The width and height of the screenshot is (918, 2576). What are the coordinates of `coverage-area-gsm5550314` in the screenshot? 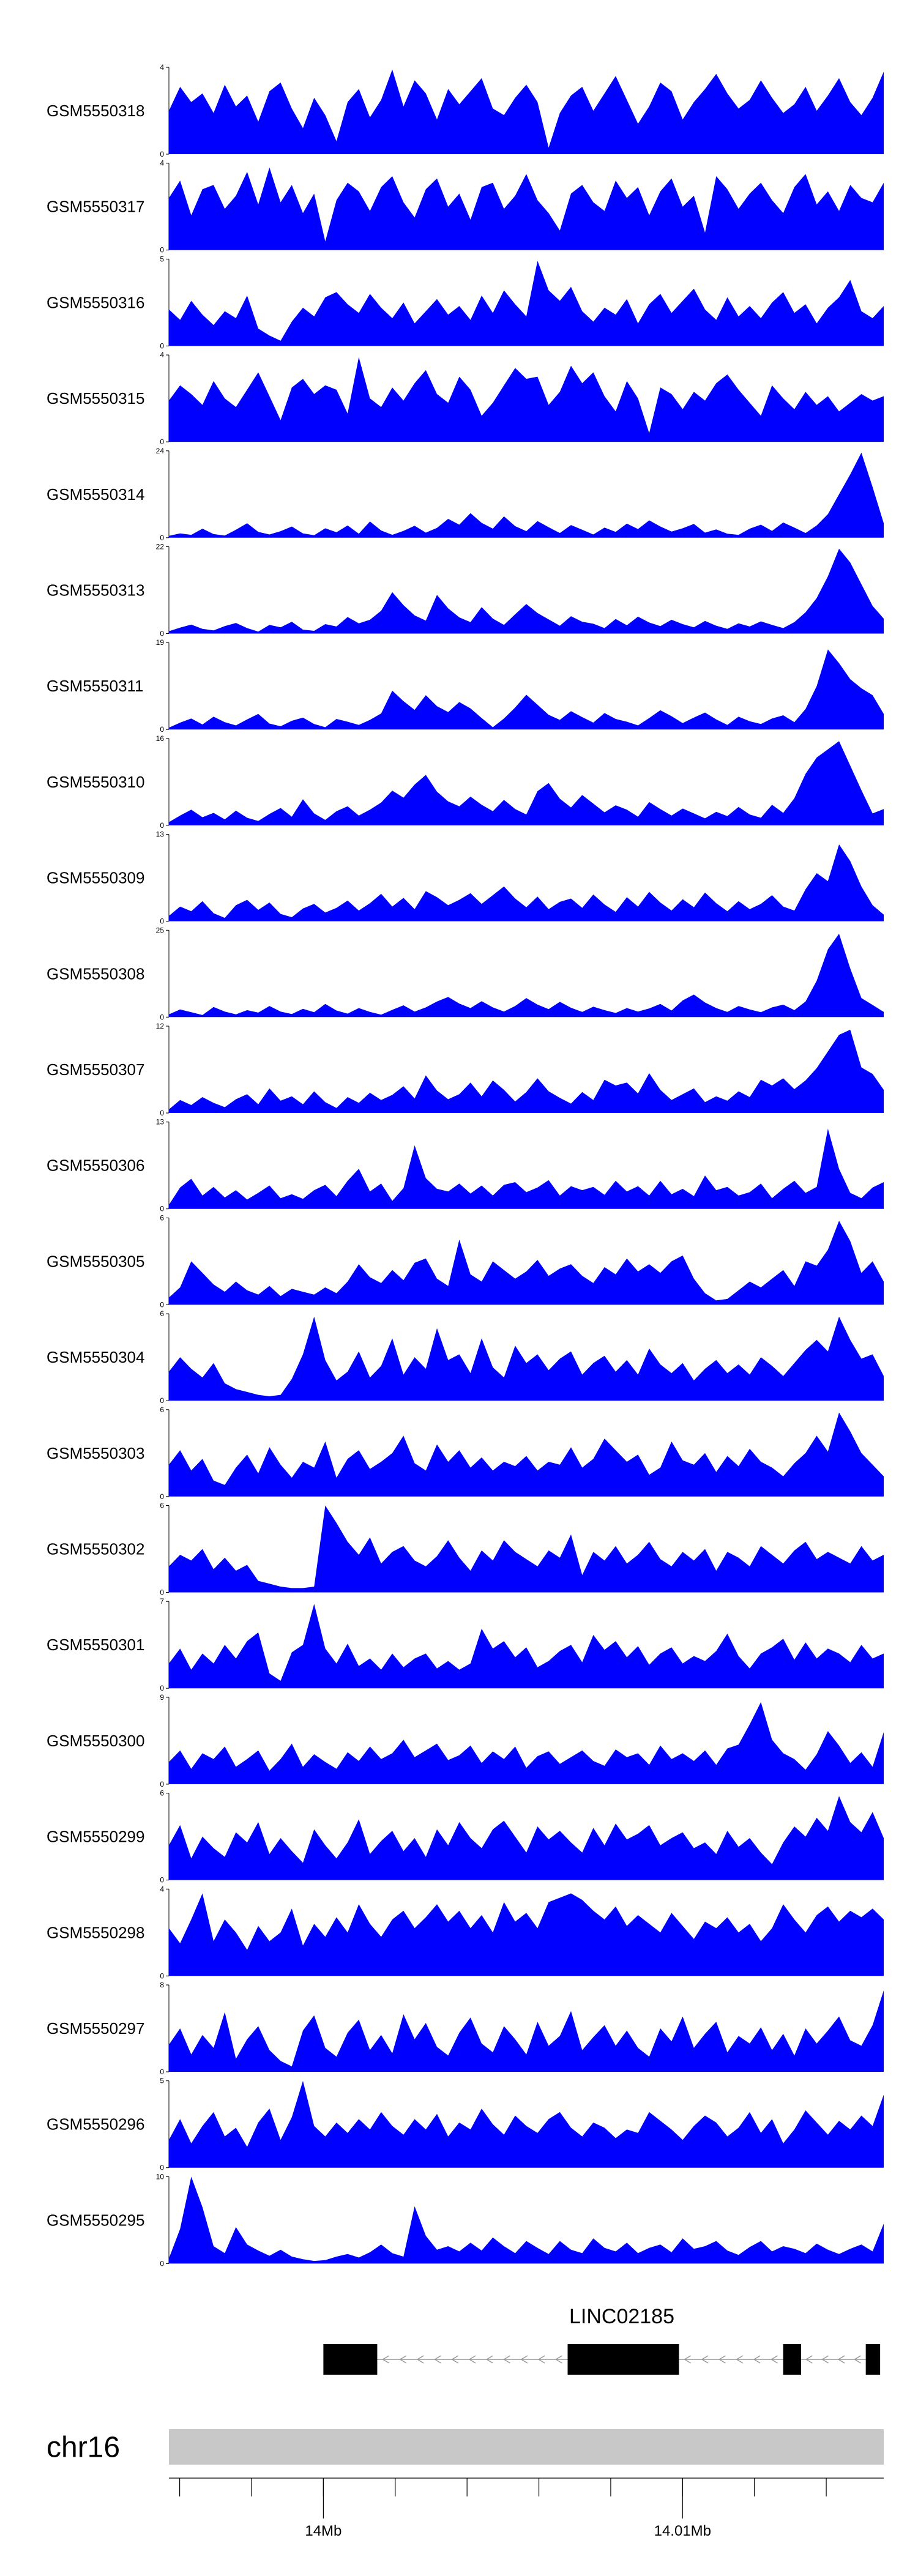 It's located at (526, 495).